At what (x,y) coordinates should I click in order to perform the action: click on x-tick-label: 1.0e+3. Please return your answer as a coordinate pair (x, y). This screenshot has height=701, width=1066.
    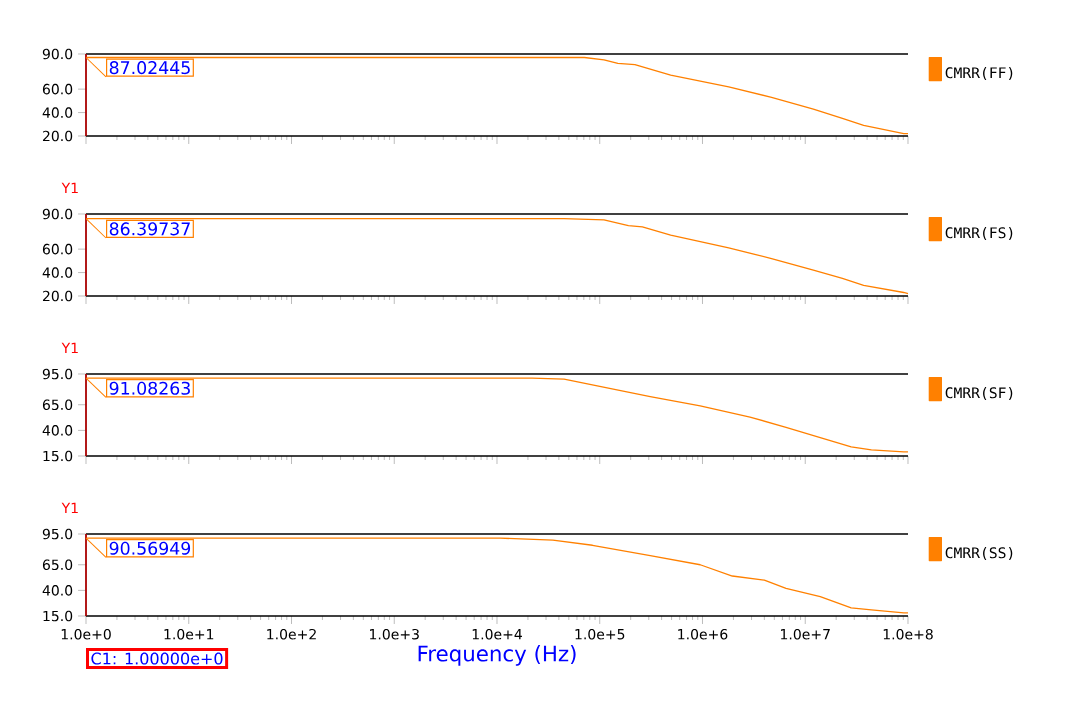
    Looking at the image, I should click on (394, 634).